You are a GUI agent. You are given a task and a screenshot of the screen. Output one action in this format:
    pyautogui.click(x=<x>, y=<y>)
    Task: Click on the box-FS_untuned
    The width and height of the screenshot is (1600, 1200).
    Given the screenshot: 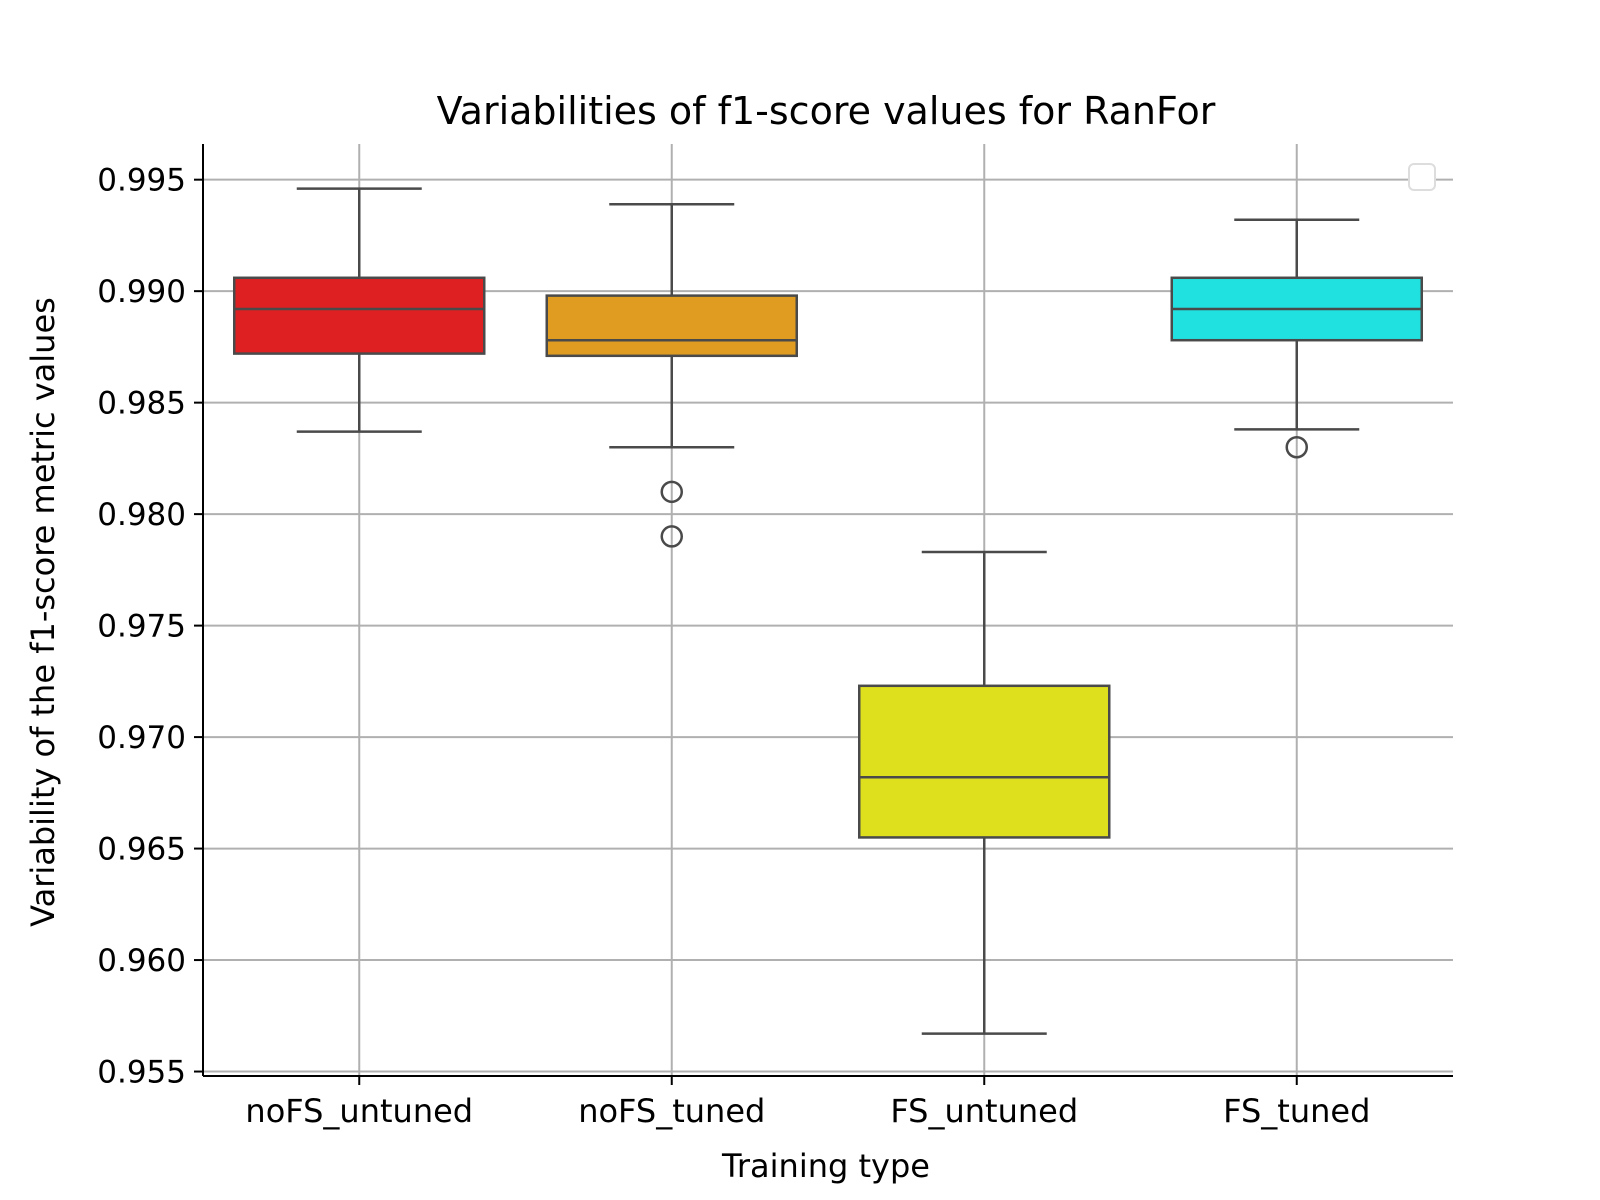 What is the action you would take?
    pyautogui.click(x=984, y=792)
    